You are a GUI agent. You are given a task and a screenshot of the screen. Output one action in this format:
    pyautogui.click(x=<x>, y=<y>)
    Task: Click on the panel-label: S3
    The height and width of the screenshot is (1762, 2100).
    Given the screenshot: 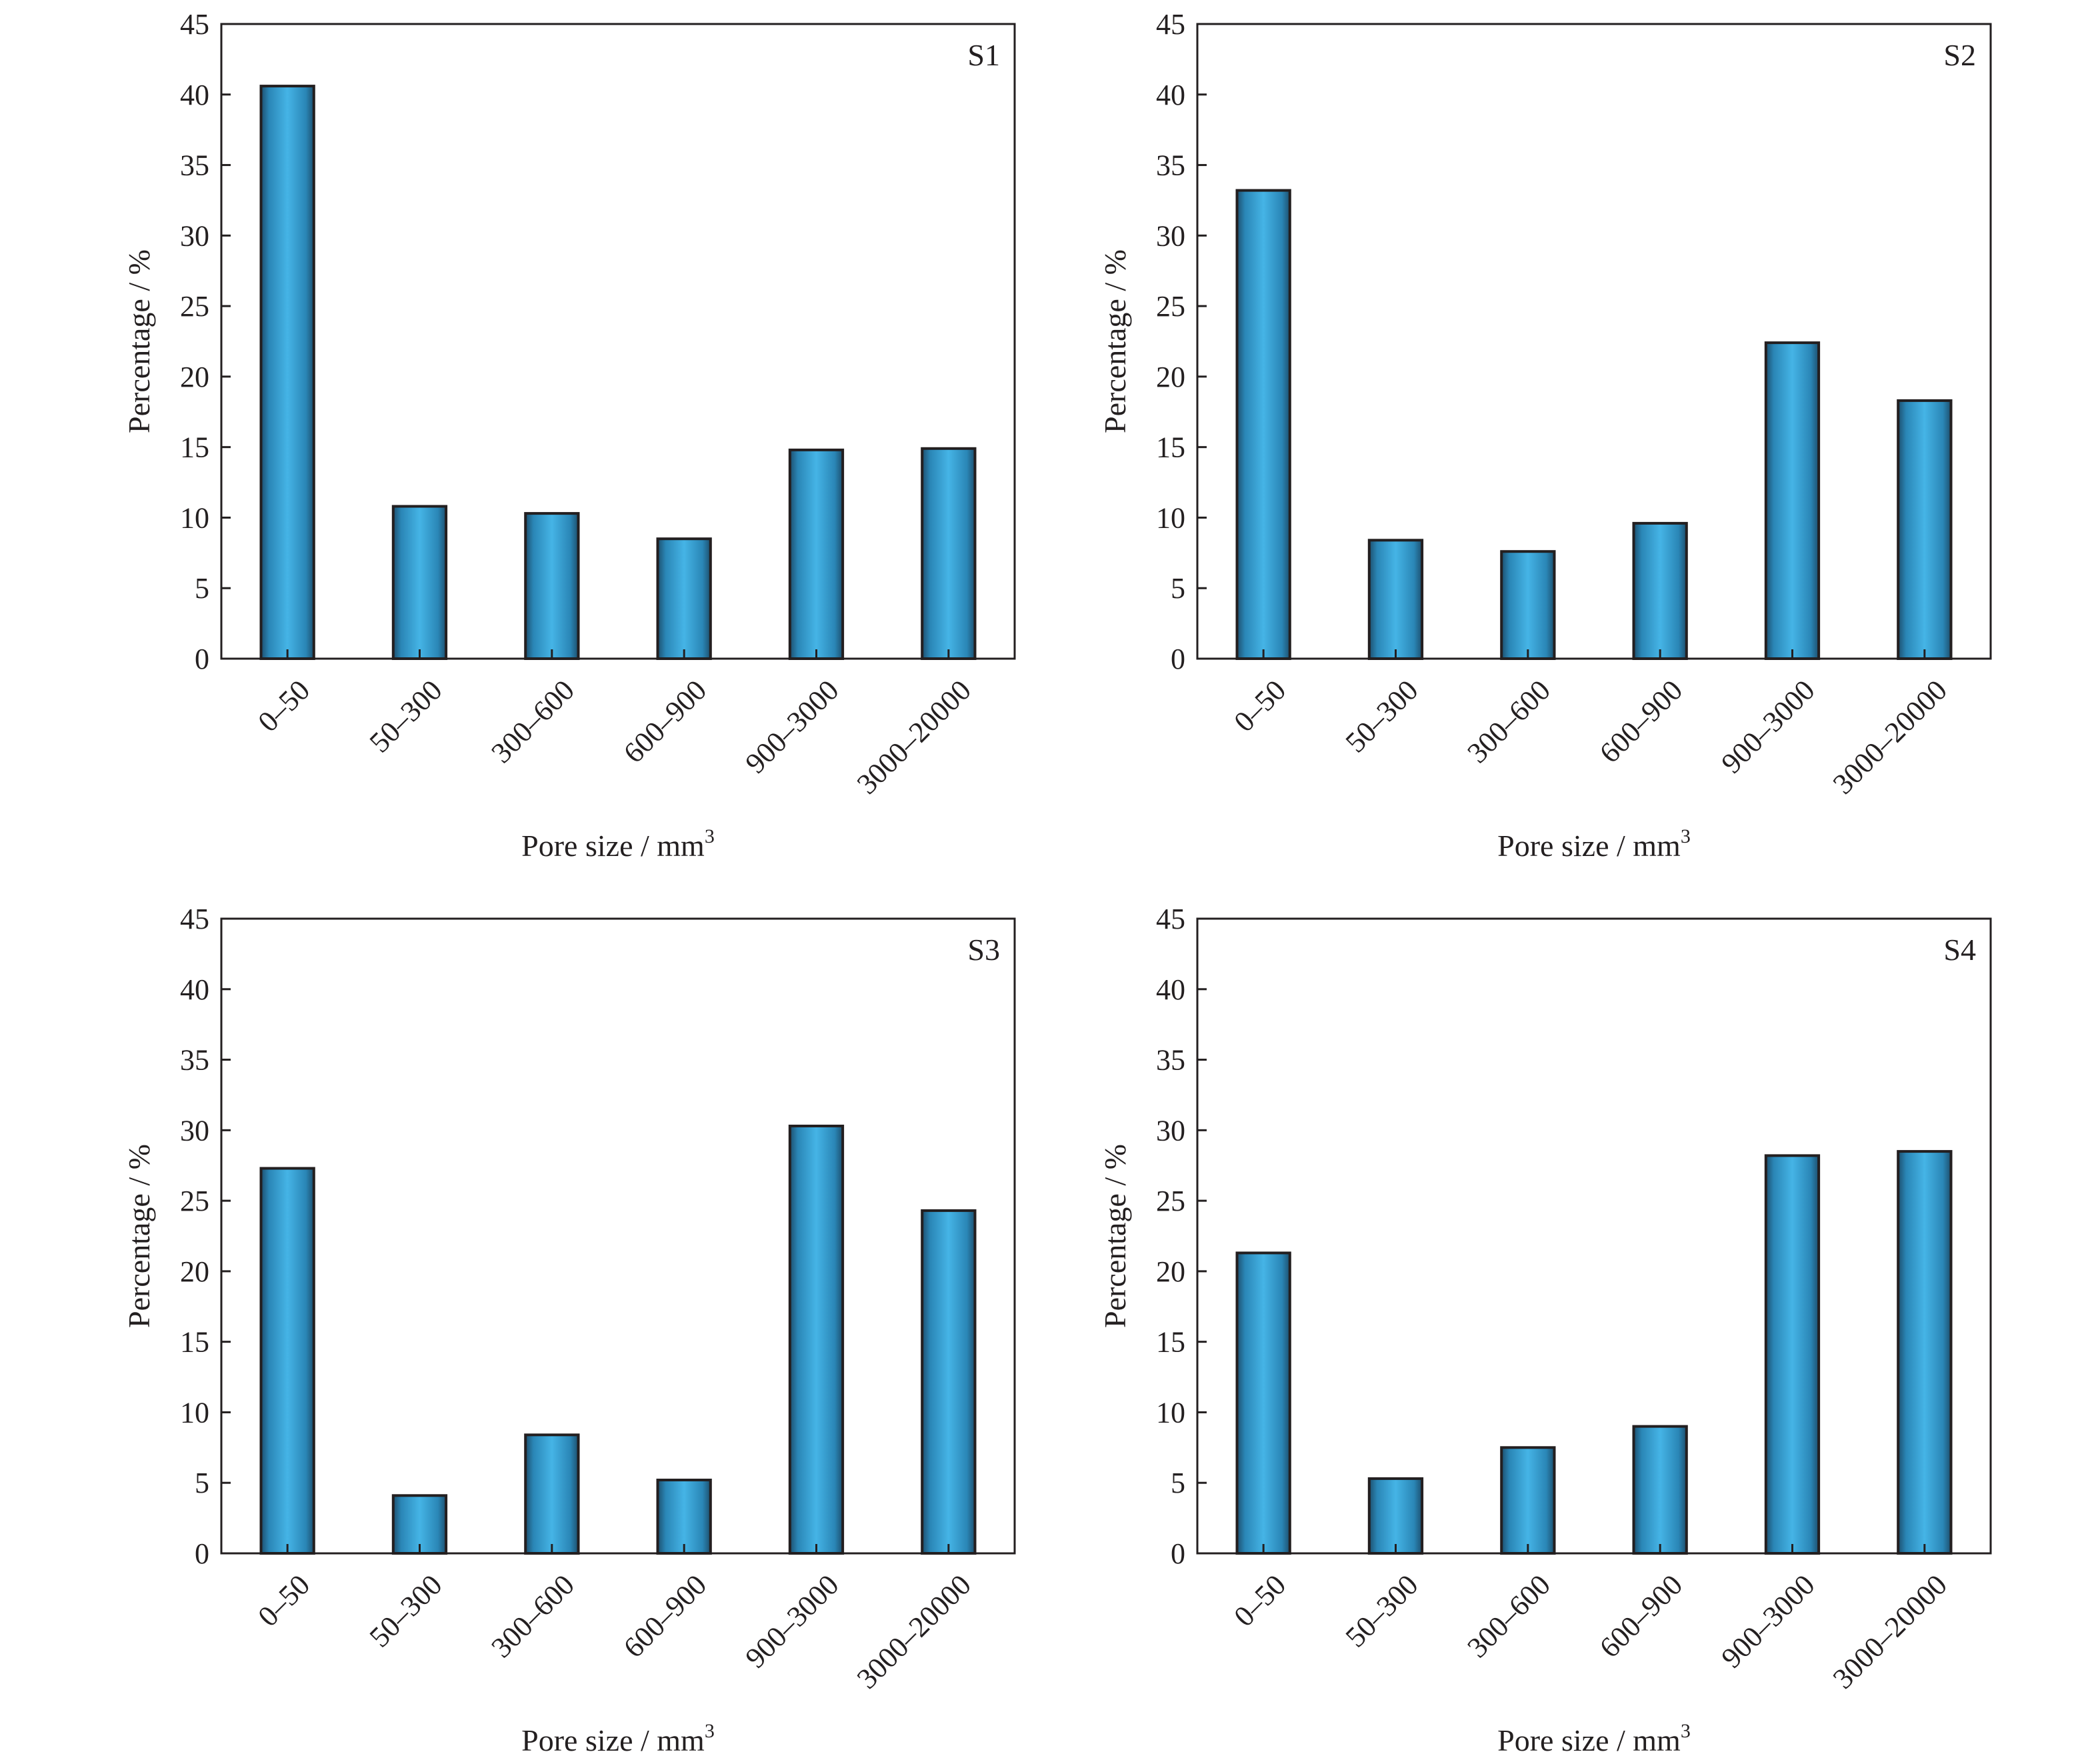 What is the action you would take?
    pyautogui.click(x=983, y=950)
    